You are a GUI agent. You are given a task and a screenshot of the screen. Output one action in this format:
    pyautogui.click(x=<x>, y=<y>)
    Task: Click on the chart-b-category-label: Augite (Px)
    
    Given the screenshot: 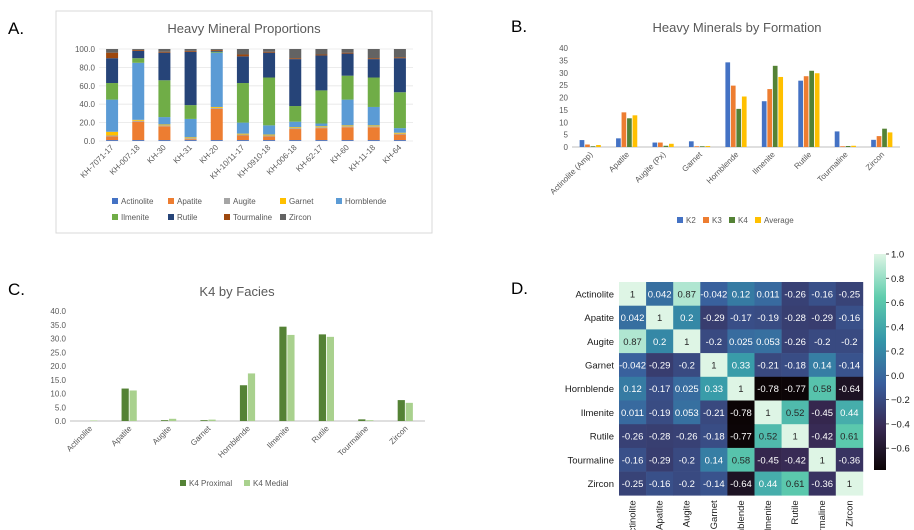 What is the action you would take?
    pyautogui.click(x=650, y=167)
    